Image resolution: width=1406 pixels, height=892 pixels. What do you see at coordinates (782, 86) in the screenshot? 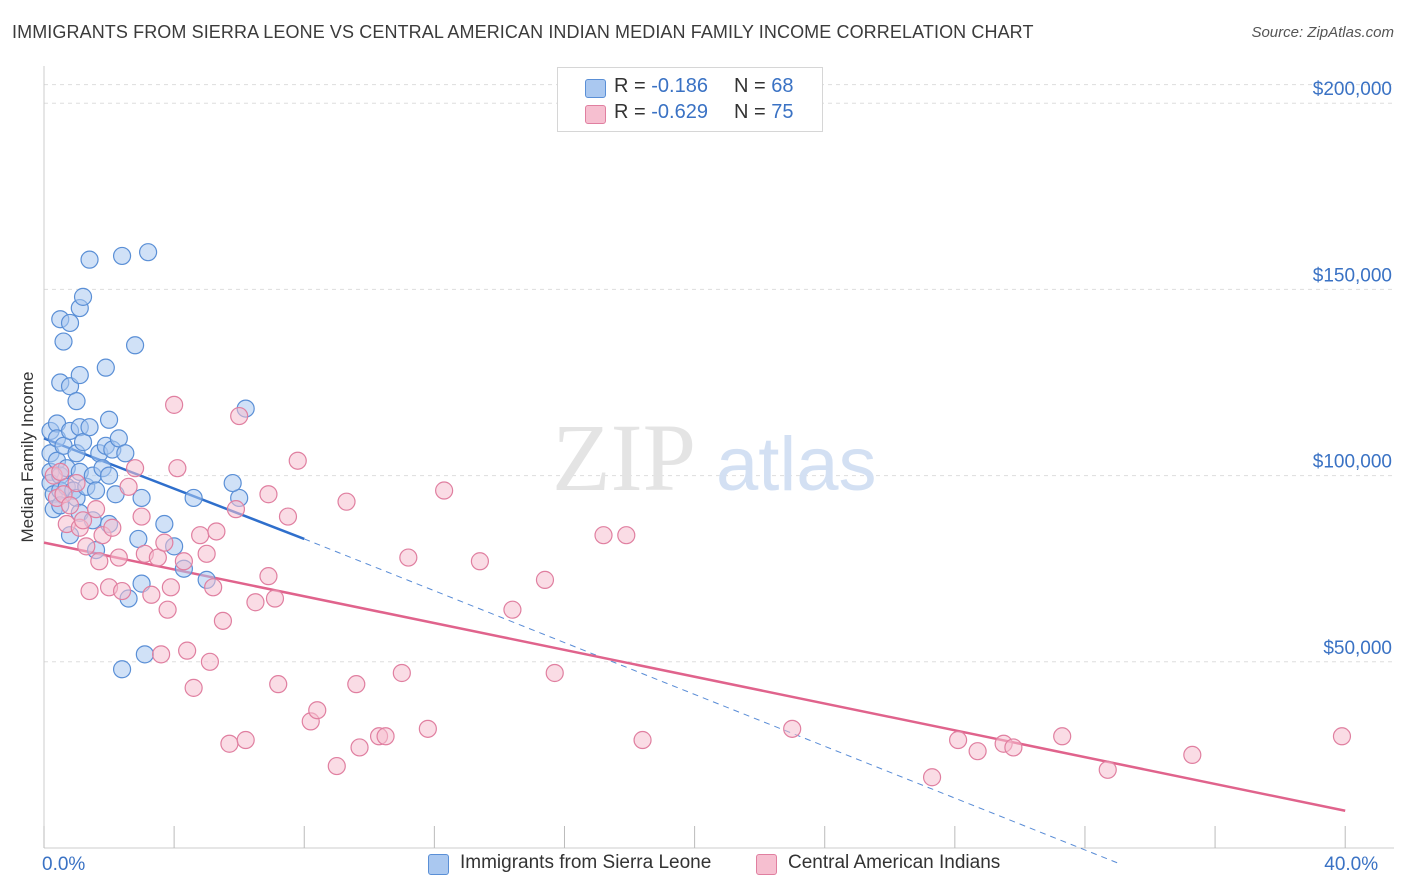
I see `legend-n-value: 68` at bounding box center [782, 86].